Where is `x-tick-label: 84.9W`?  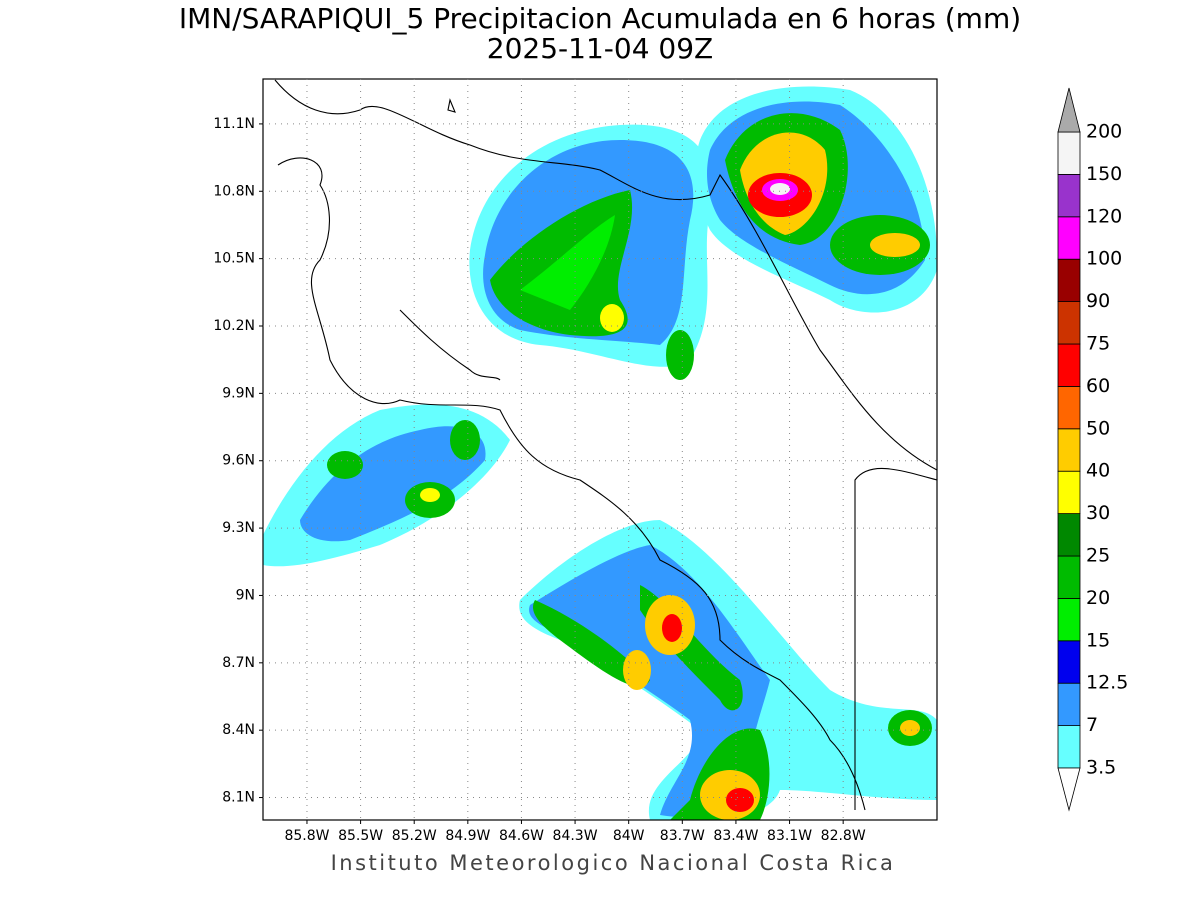
x-tick-label: 84.9W is located at coordinates (467, 836).